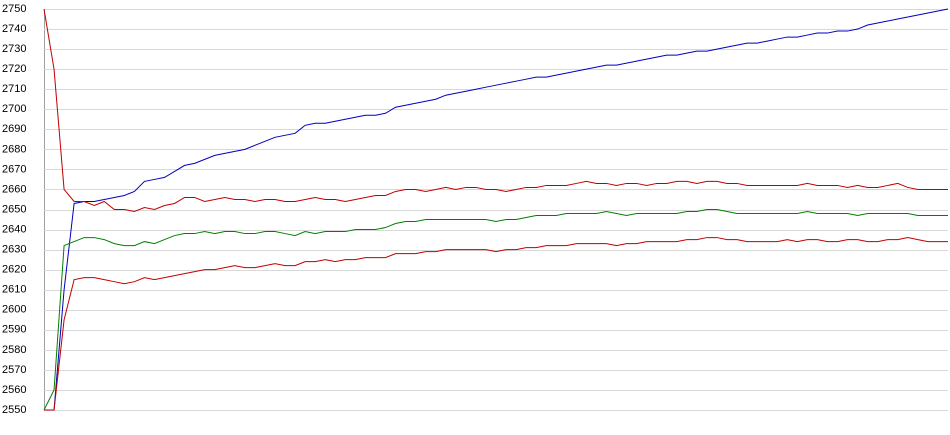 The image size is (950, 435). What do you see at coordinates (14, 229) in the screenshot?
I see `y-tick-label: 2640` at bounding box center [14, 229].